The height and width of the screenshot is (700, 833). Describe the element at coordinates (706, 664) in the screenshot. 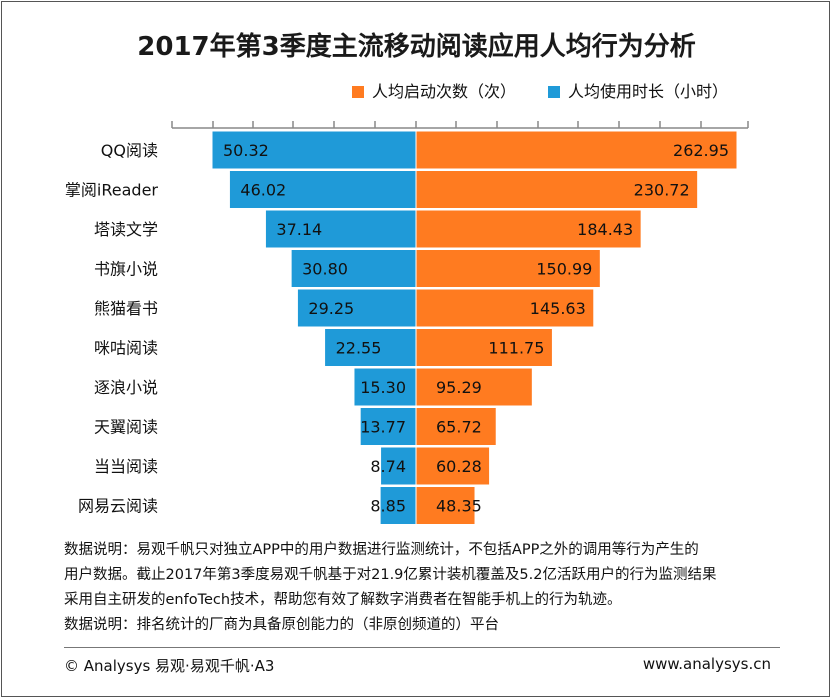

I see `footer-website: www.analysys.cn` at that location.